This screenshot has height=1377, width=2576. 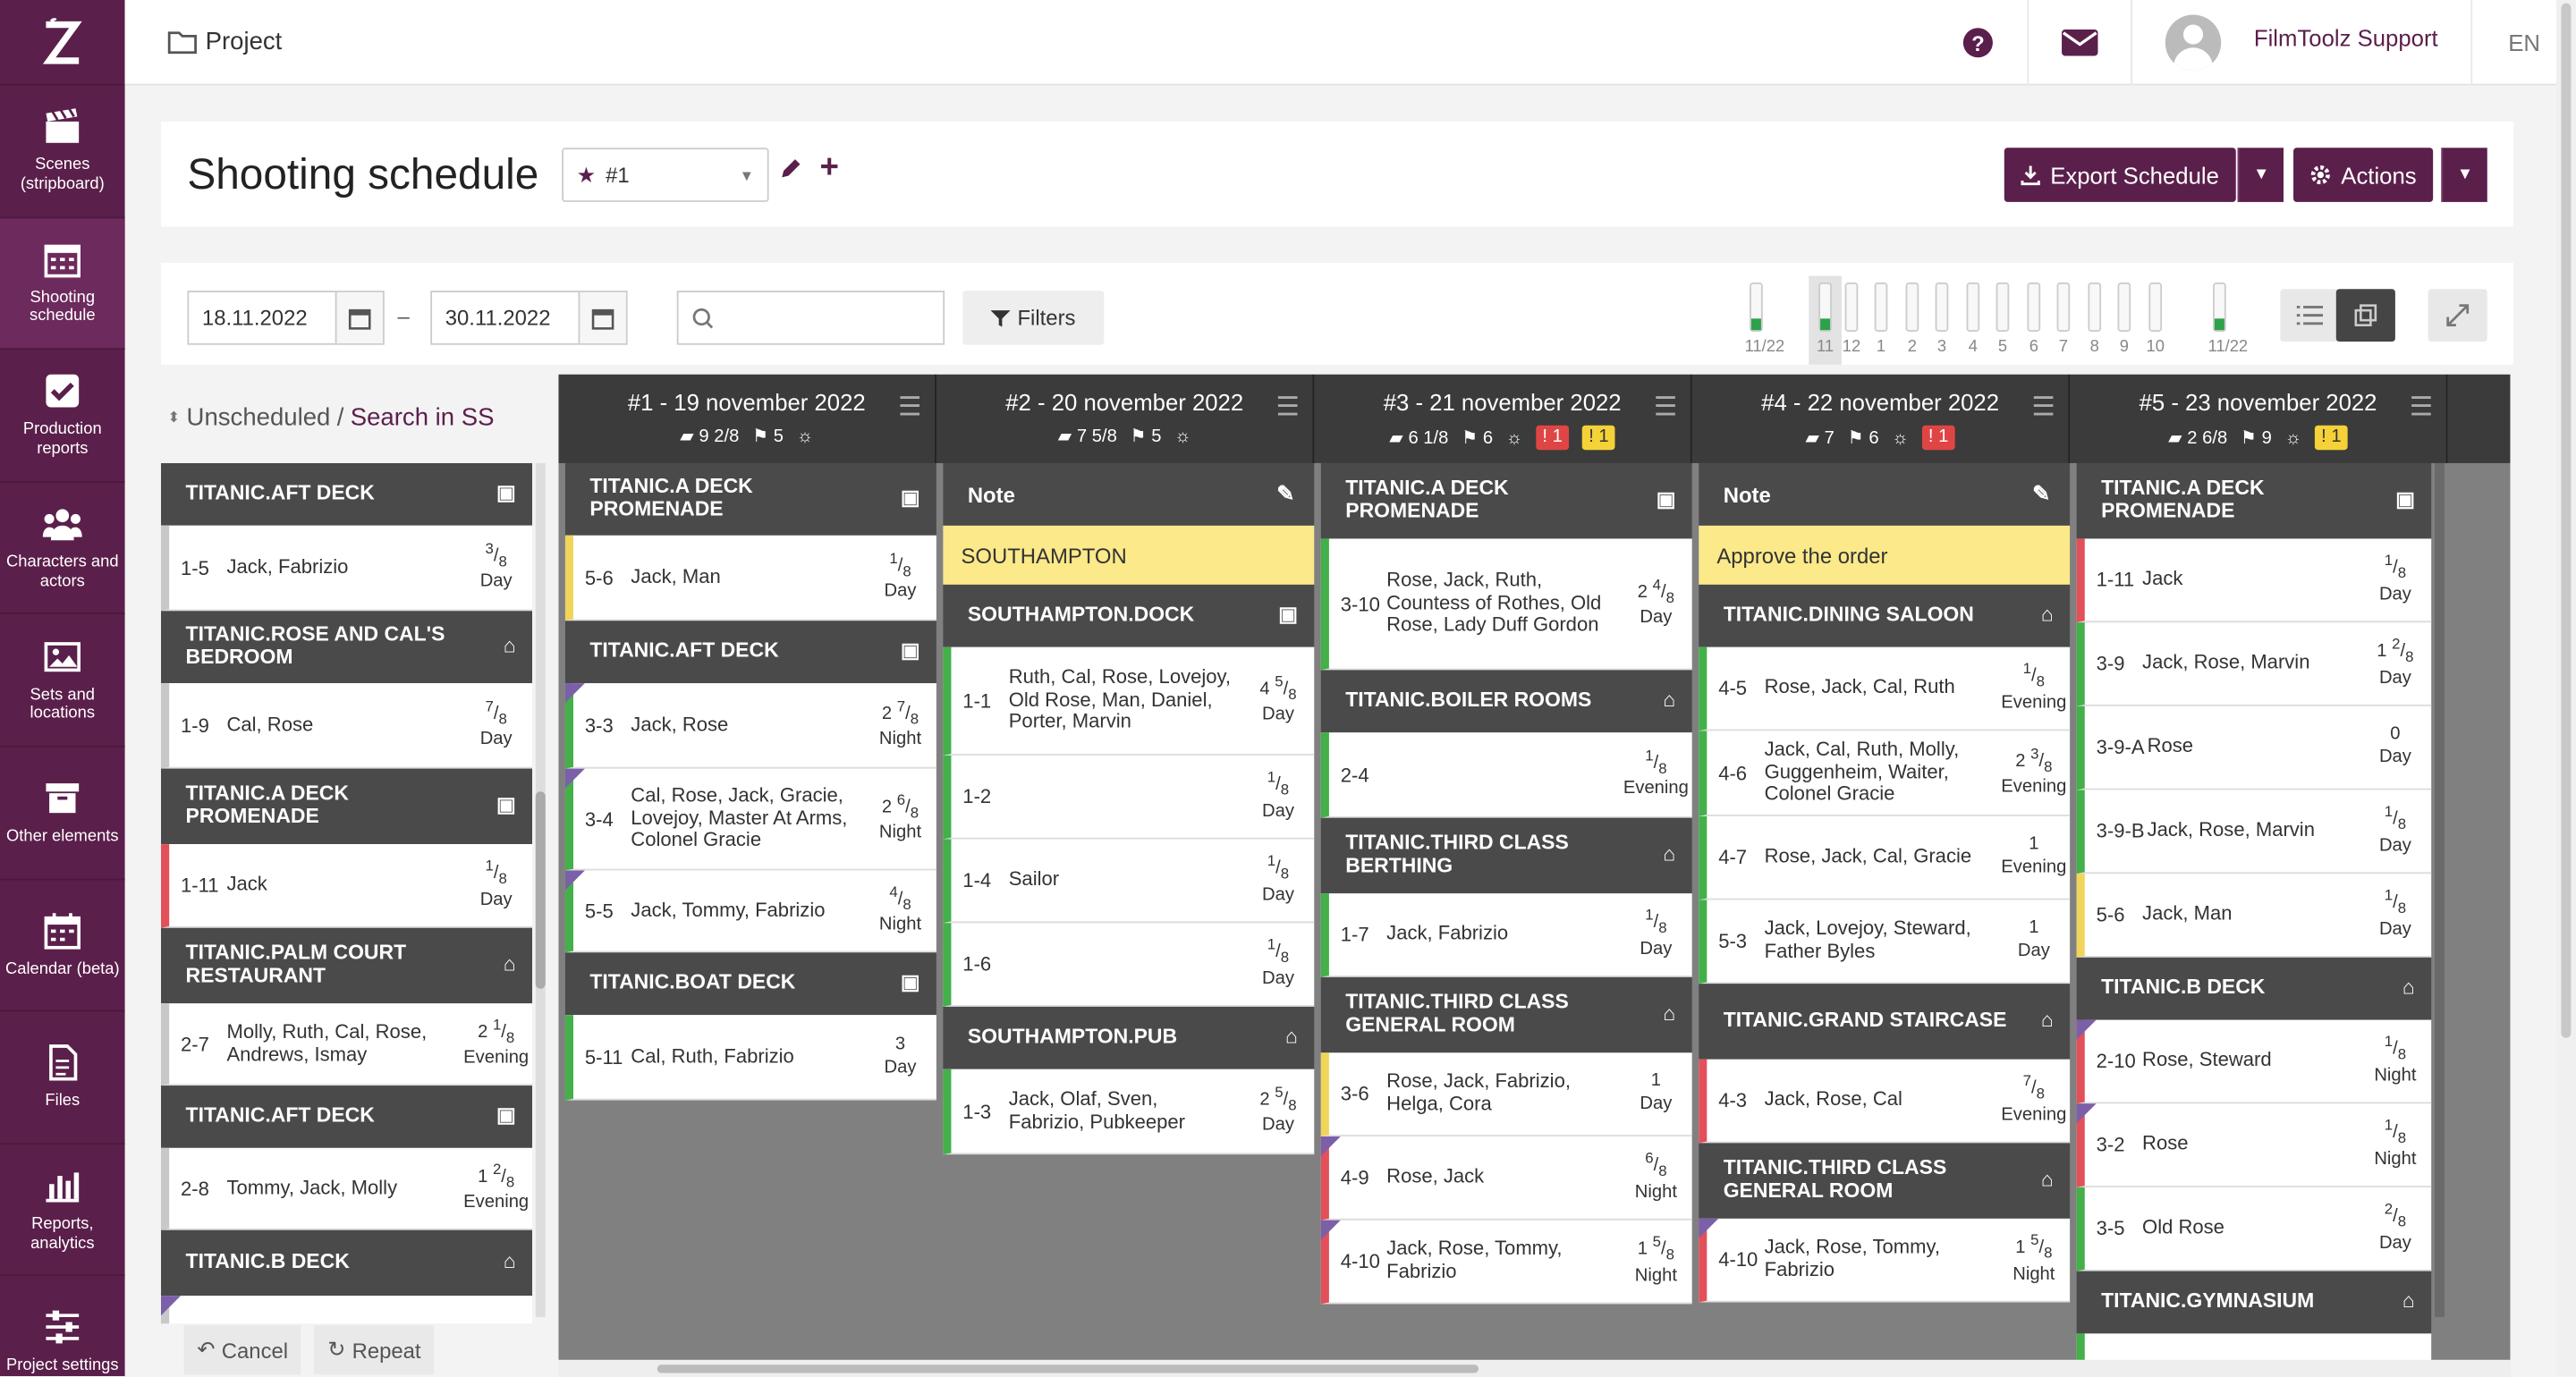 What do you see at coordinates (2094, 320) in the screenshot?
I see `mini-day: 8` at bounding box center [2094, 320].